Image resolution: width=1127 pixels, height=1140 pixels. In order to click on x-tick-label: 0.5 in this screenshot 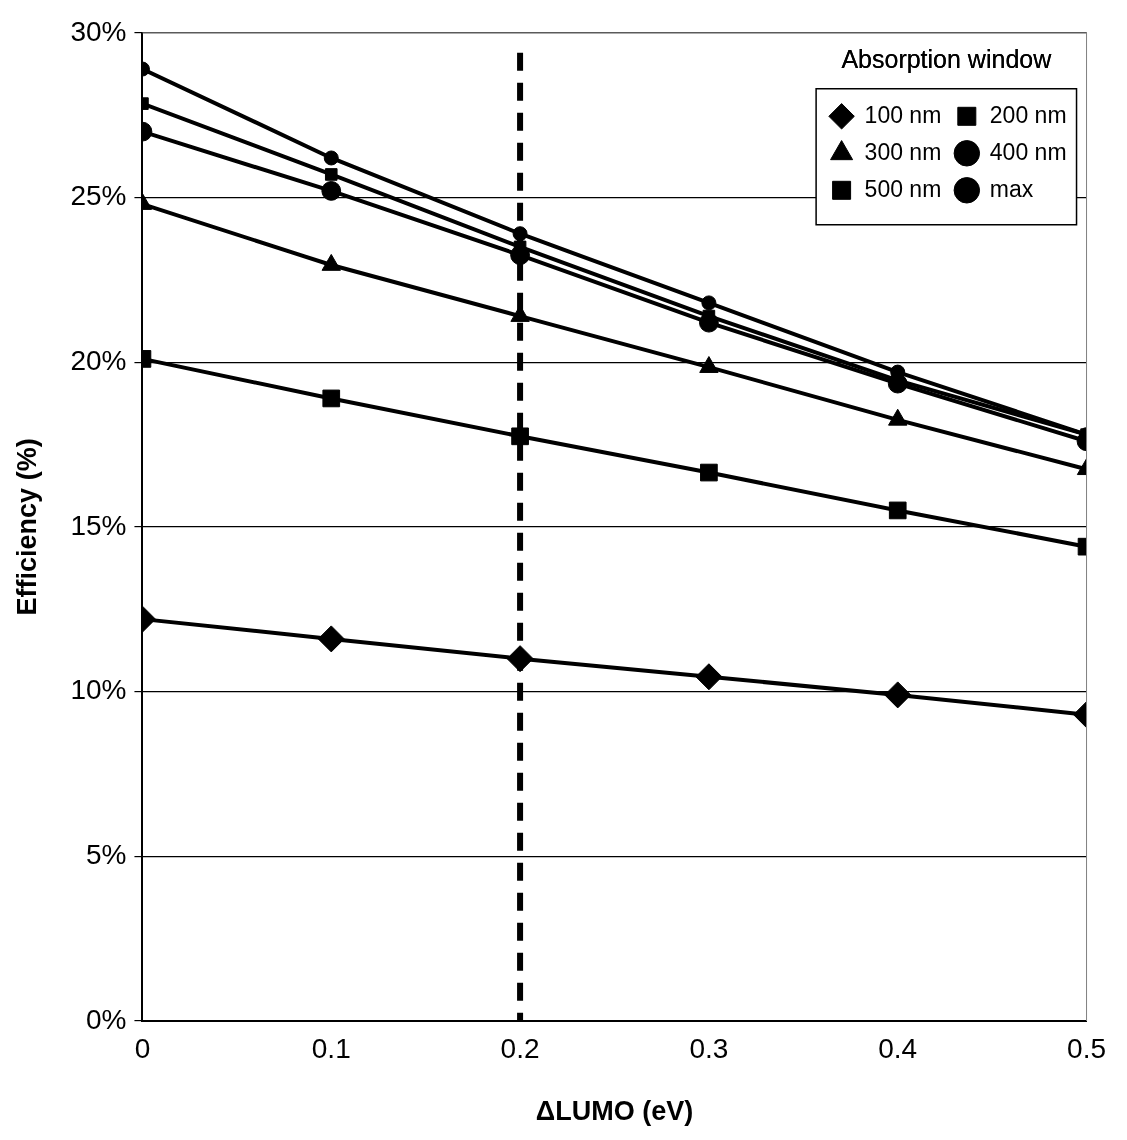, I will do `click(1087, 1048)`.